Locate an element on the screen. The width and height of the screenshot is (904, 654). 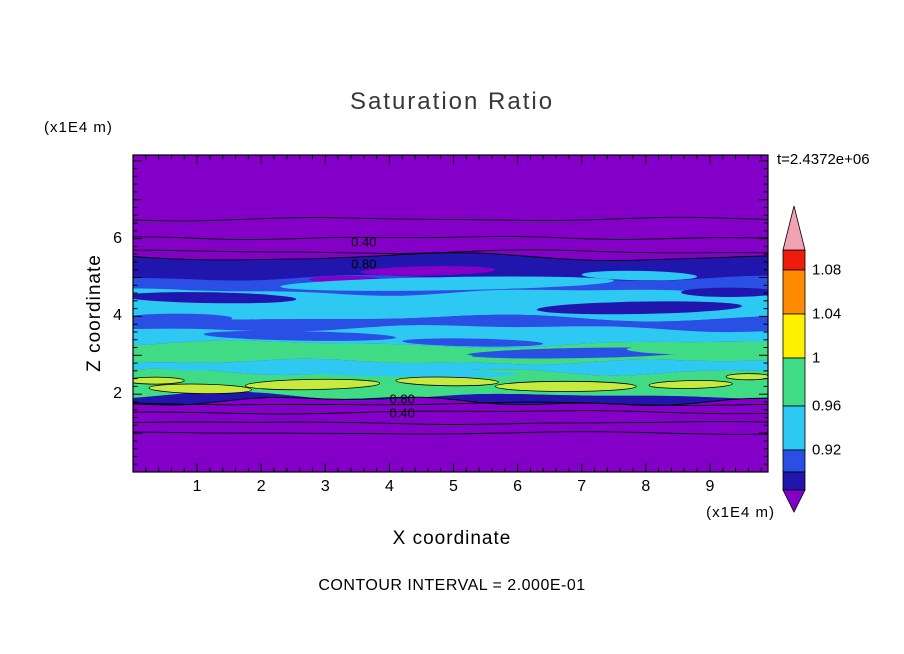
colorbar-tick-label: 1.08 is located at coordinates (827, 270).